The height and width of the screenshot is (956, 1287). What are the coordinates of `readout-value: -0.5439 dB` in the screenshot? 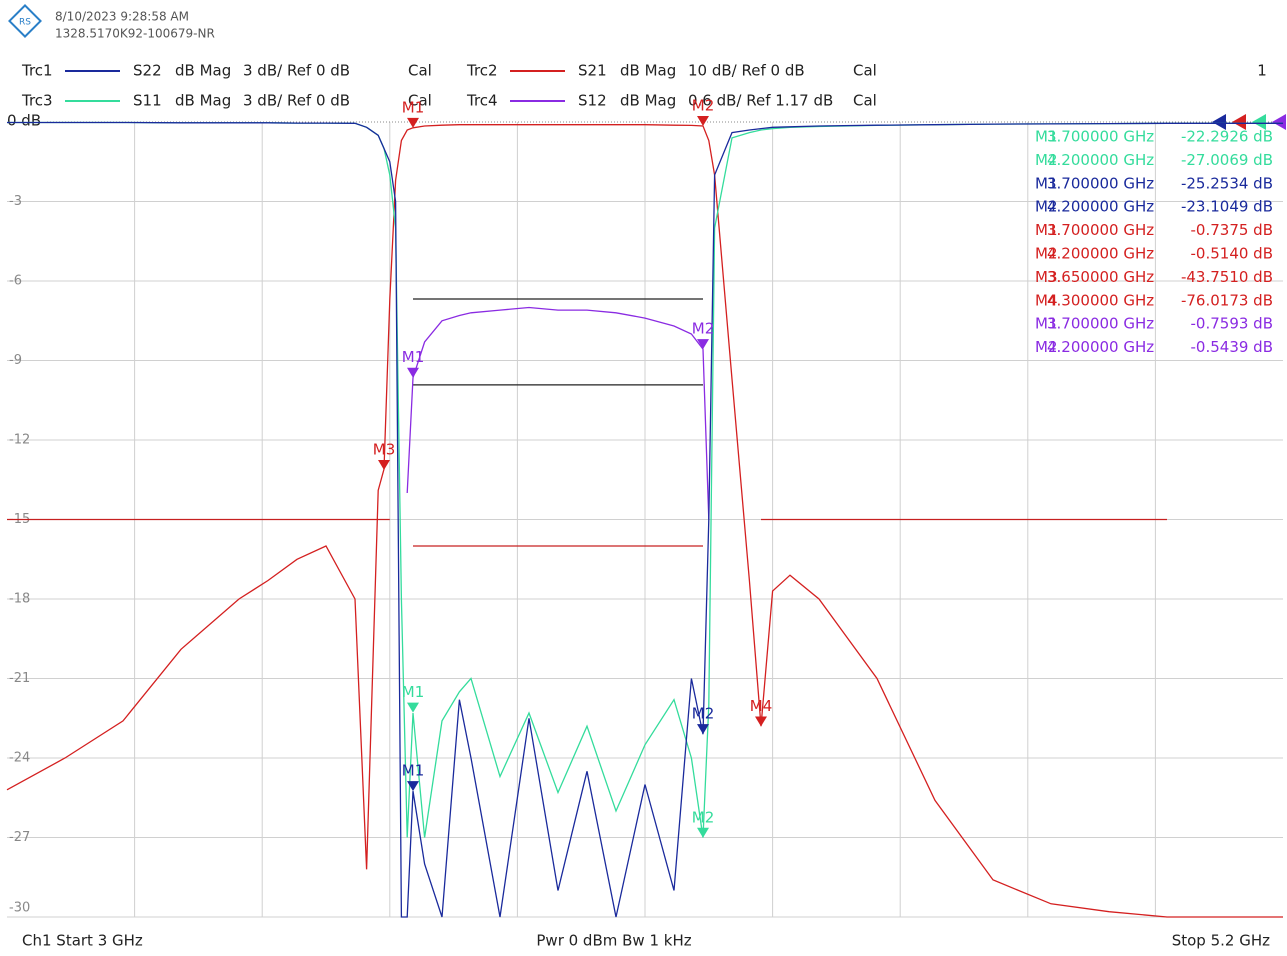 It's located at (1232, 347).